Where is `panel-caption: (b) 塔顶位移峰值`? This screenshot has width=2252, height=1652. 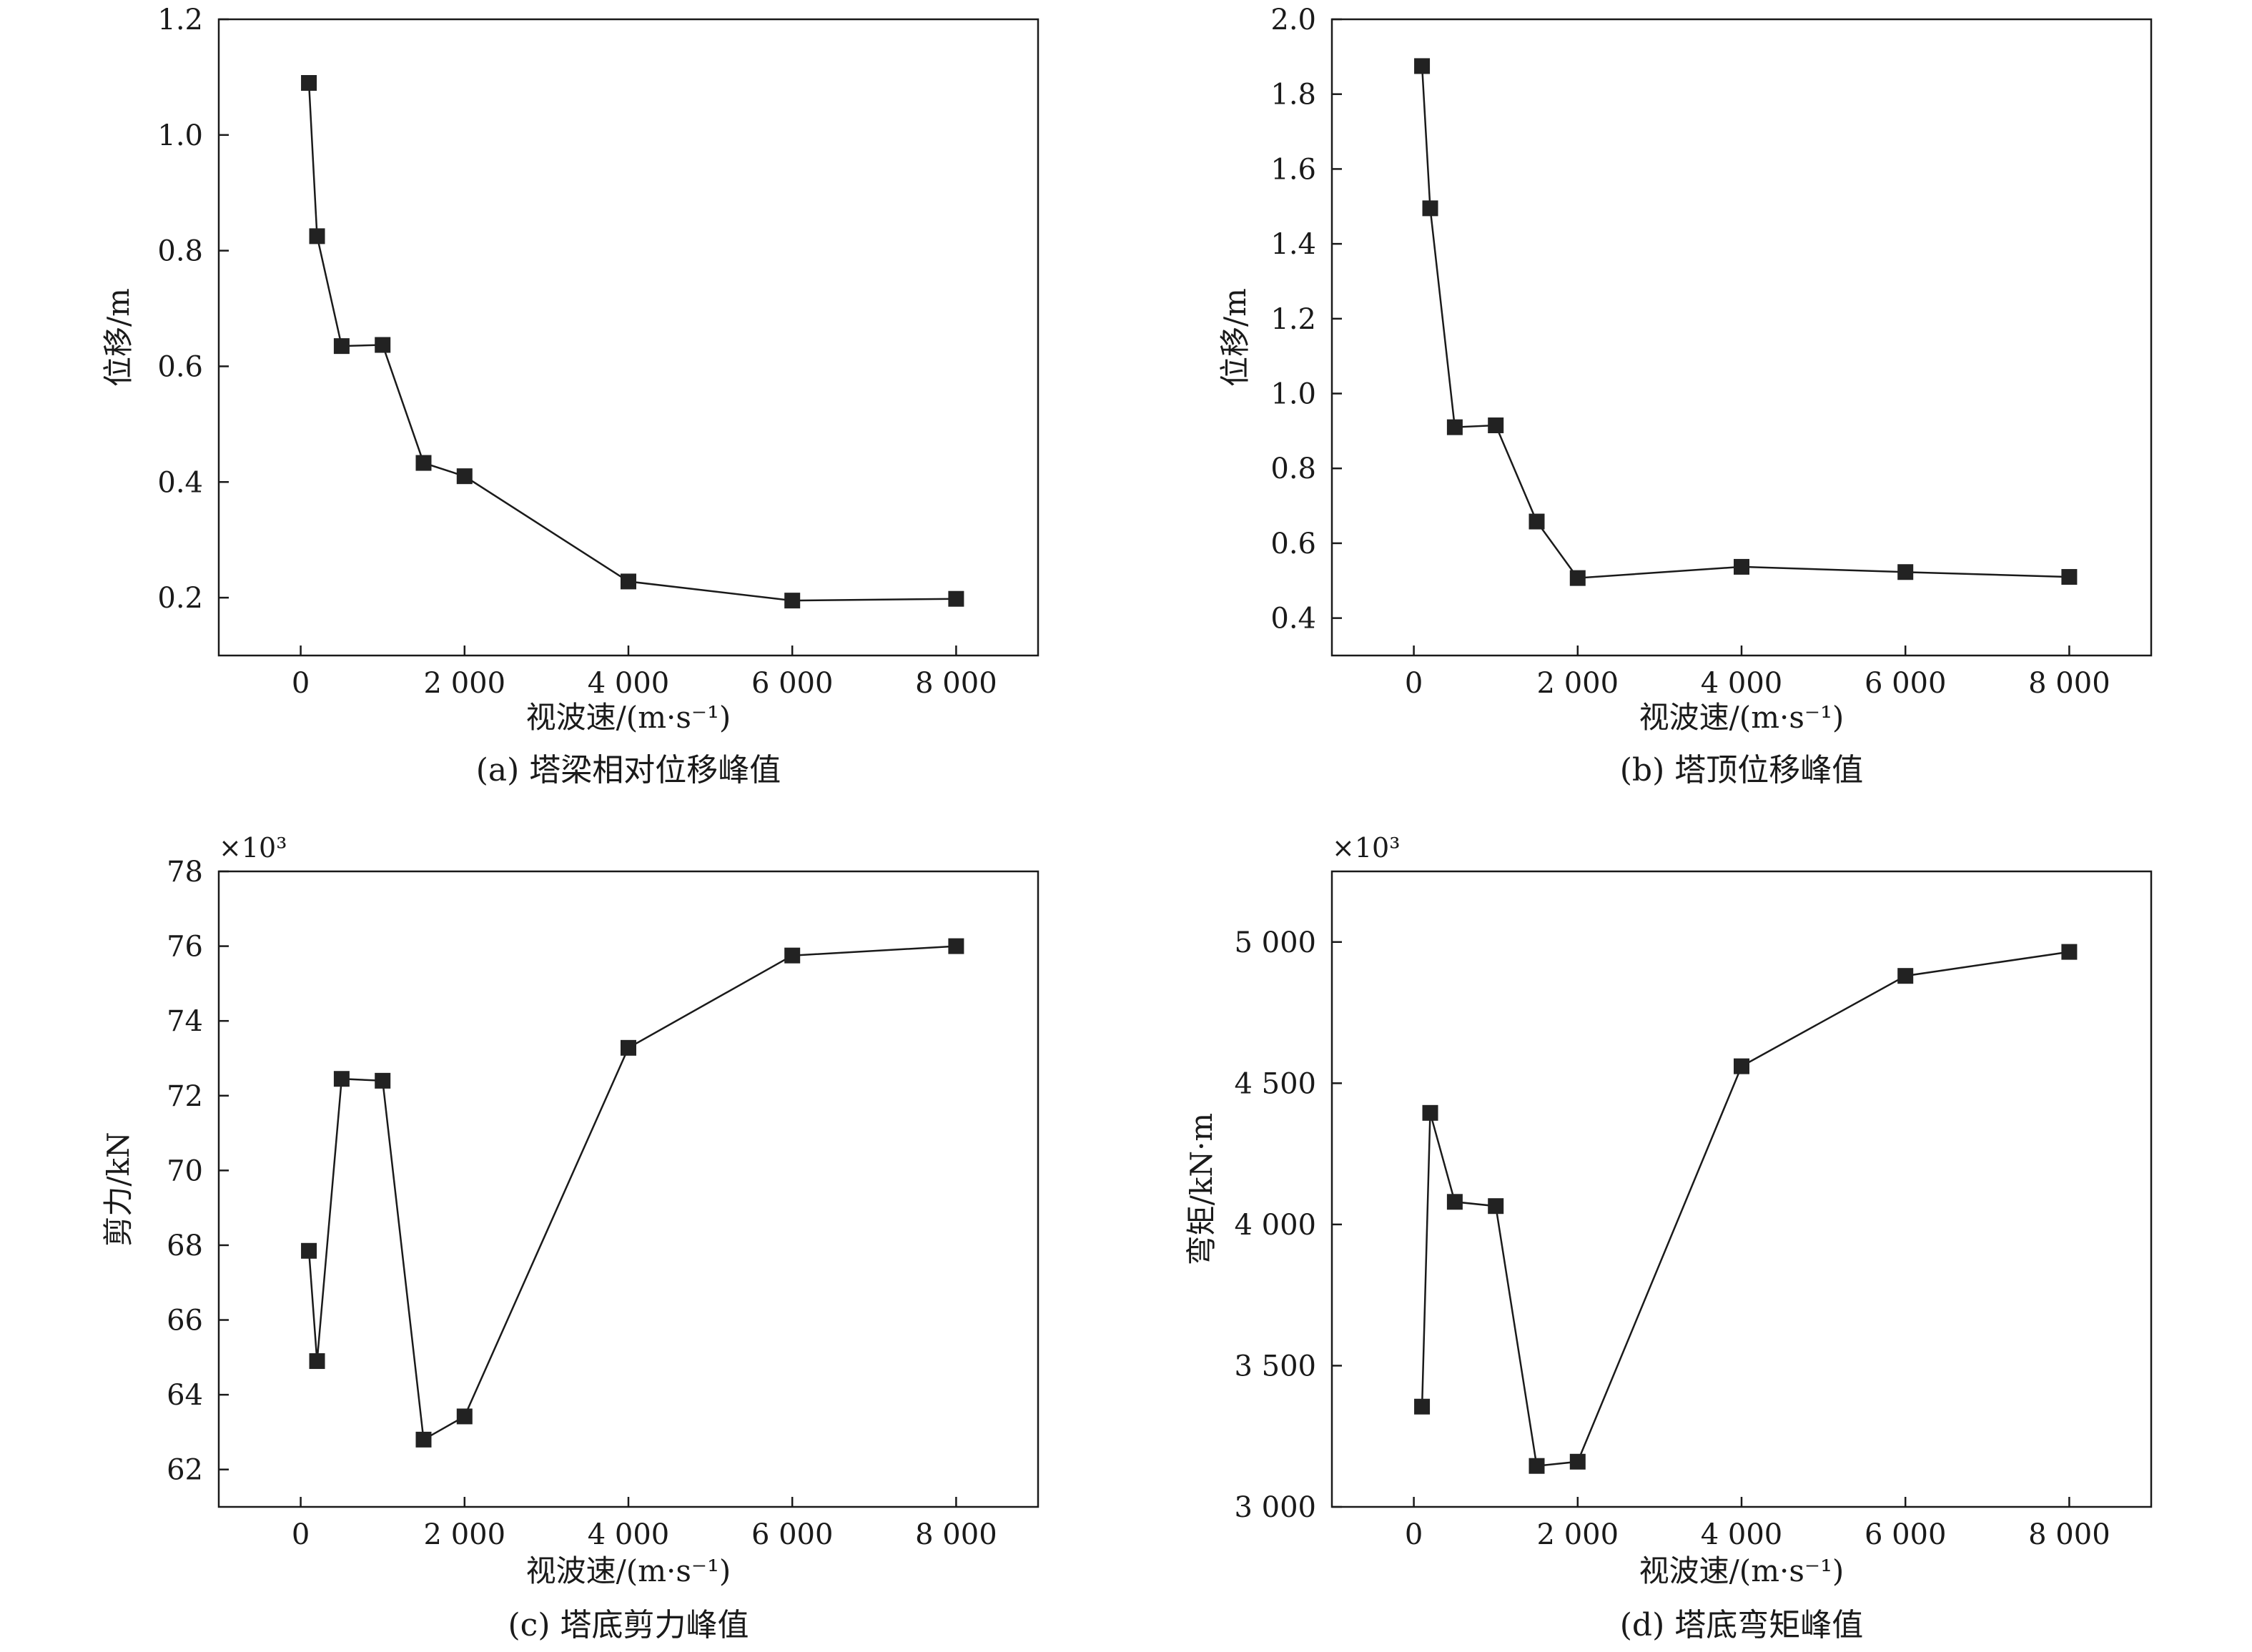
panel-caption: (b) 塔顶位移峰值 is located at coordinates (1742, 770).